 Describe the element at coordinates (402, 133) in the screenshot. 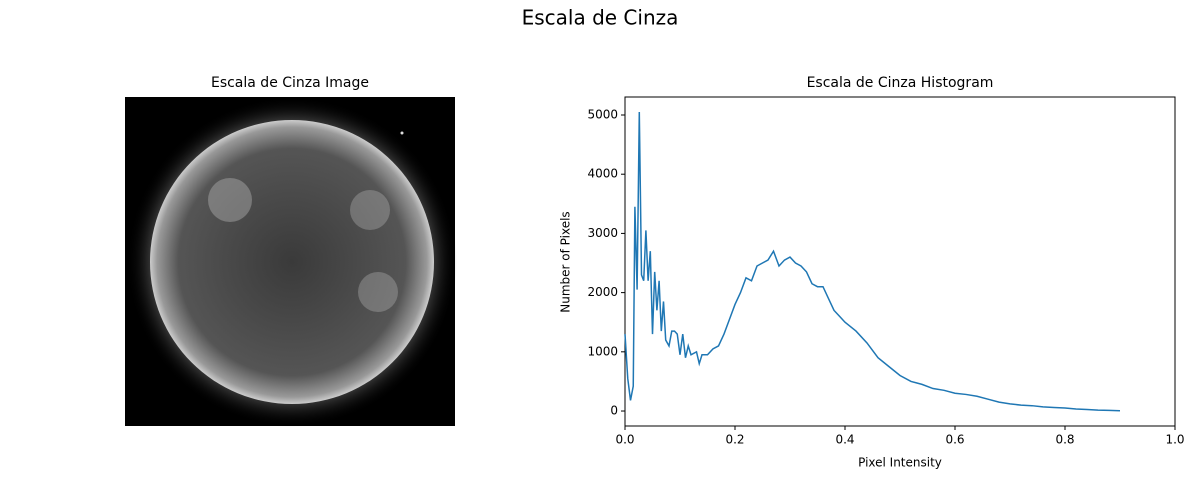

I see `star` at that location.